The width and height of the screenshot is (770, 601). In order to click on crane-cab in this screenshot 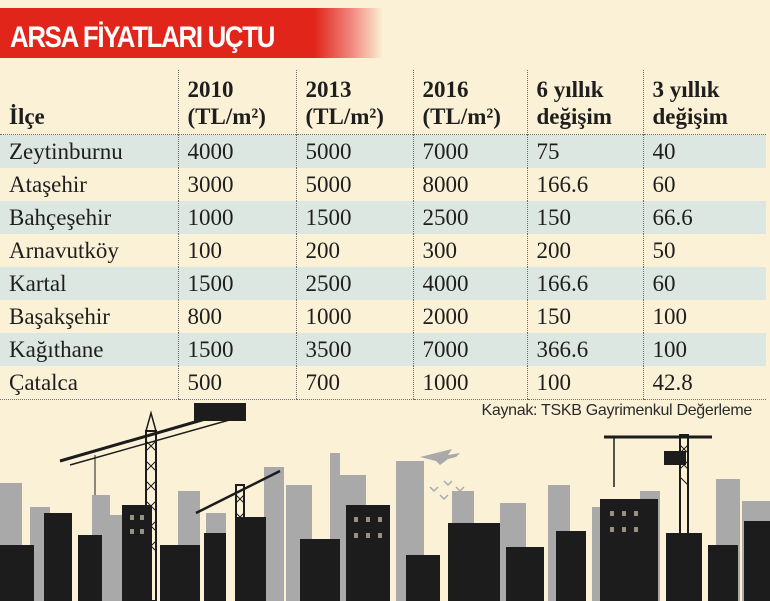, I will do `click(675, 458)`.